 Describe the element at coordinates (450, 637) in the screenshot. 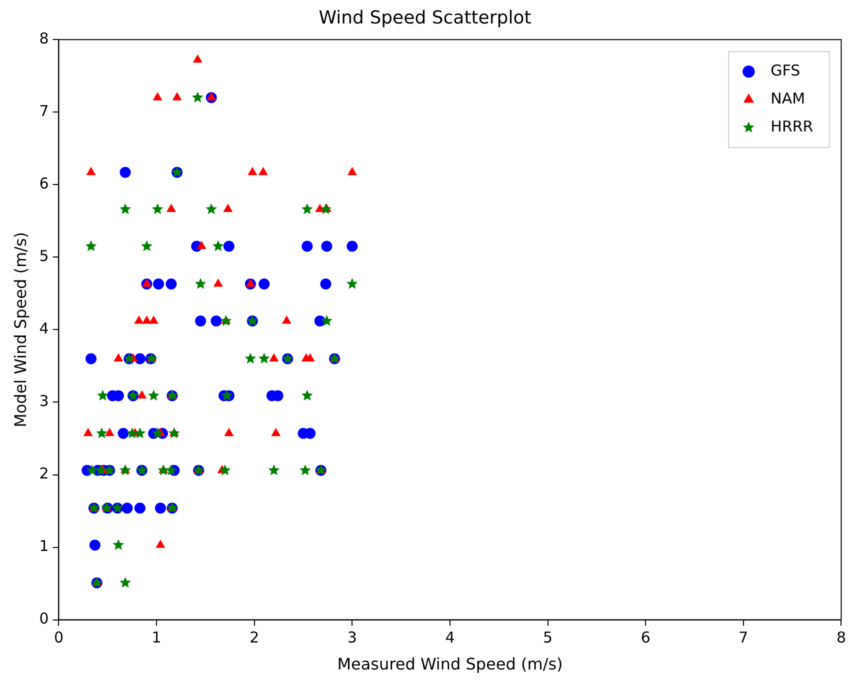

I see `x-tick-label: 4` at that location.